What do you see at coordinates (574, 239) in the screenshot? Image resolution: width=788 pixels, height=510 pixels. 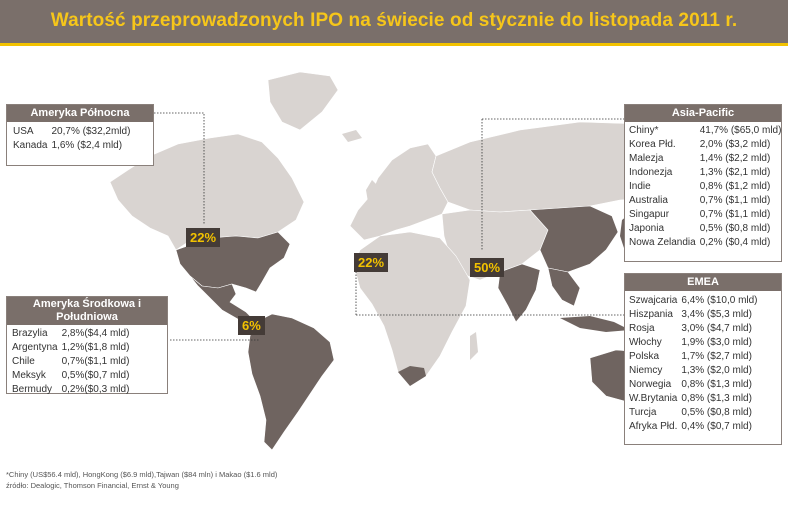 I see `china-shape` at bounding box center [574, 239].